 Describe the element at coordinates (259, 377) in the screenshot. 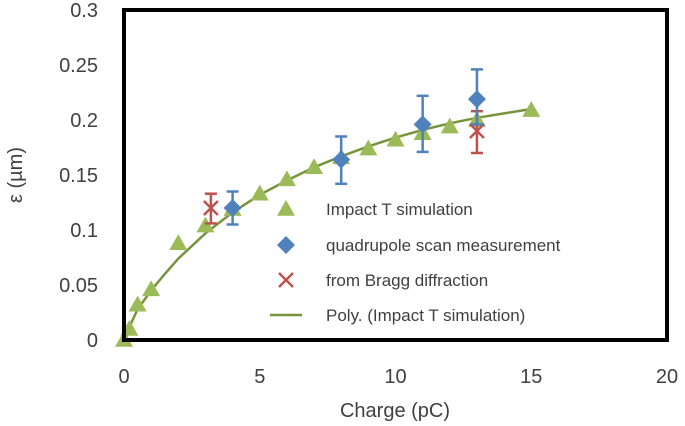

I see `x-tick-label: 5` at that location.